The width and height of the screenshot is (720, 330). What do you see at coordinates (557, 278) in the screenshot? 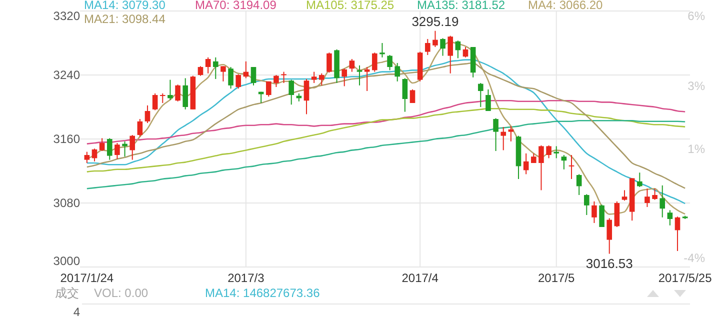
I see `x-tick-label: 2017/5` at bounding box center [557, 278].